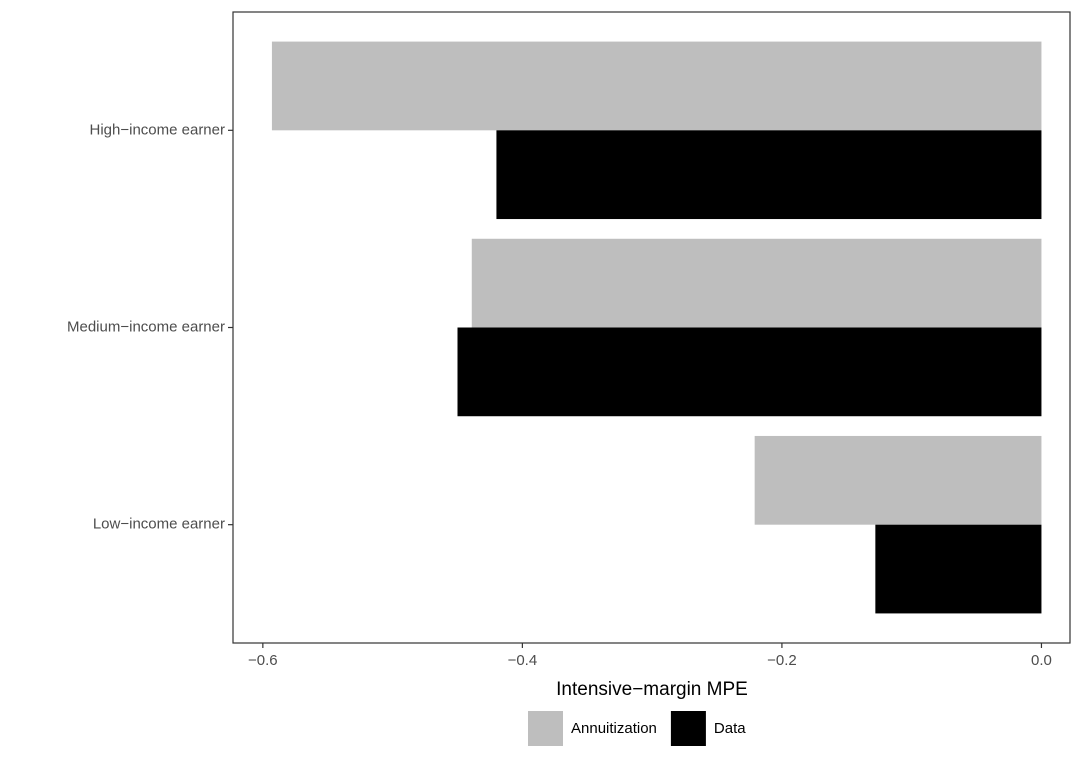  I want to click on x-axis-title: Intensive−margin MPE, so click(652, 689).